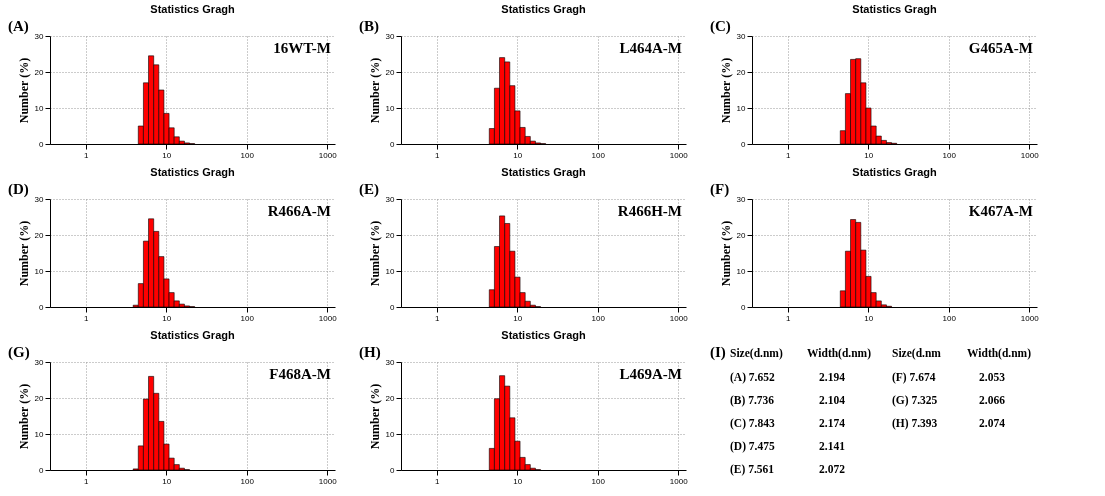 This screenshot has width=1105, height=496. Describe the element at coordinates (752, 469) in the screenshot. I see `text: (E) 7.561` at that location.